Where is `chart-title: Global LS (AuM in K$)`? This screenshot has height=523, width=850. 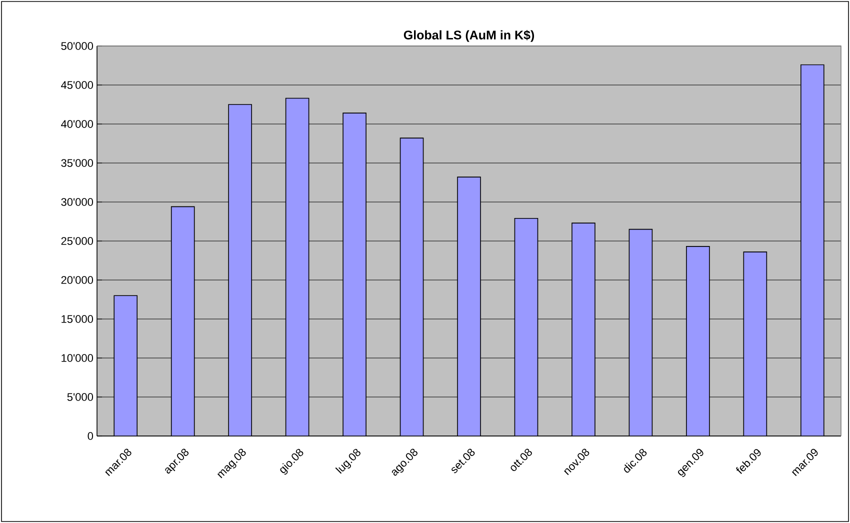 chart-title: Global LS (AuM in K$) is located at coordinates (469, 36).